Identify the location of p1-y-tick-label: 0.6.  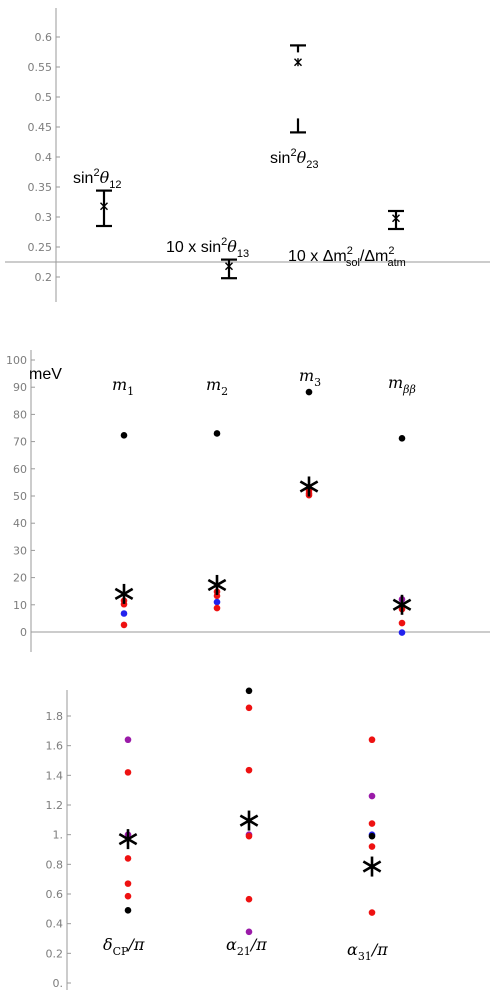
(44, 37).